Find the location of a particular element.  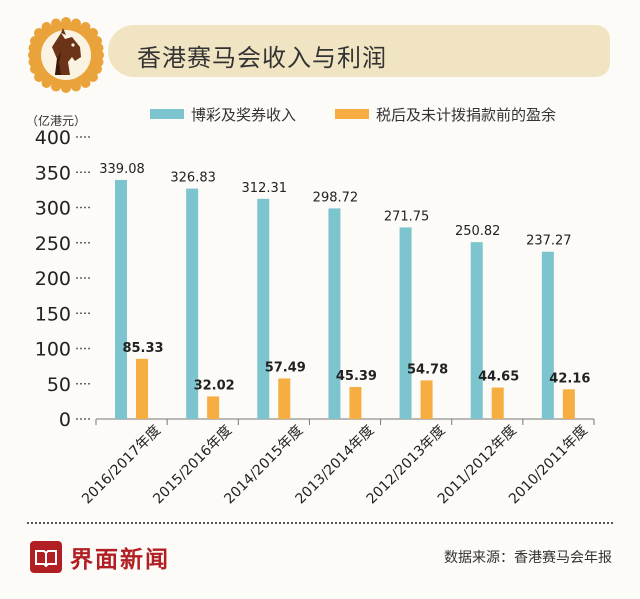

data-label-series1: 250.82 is located at coordinates (478, 231).